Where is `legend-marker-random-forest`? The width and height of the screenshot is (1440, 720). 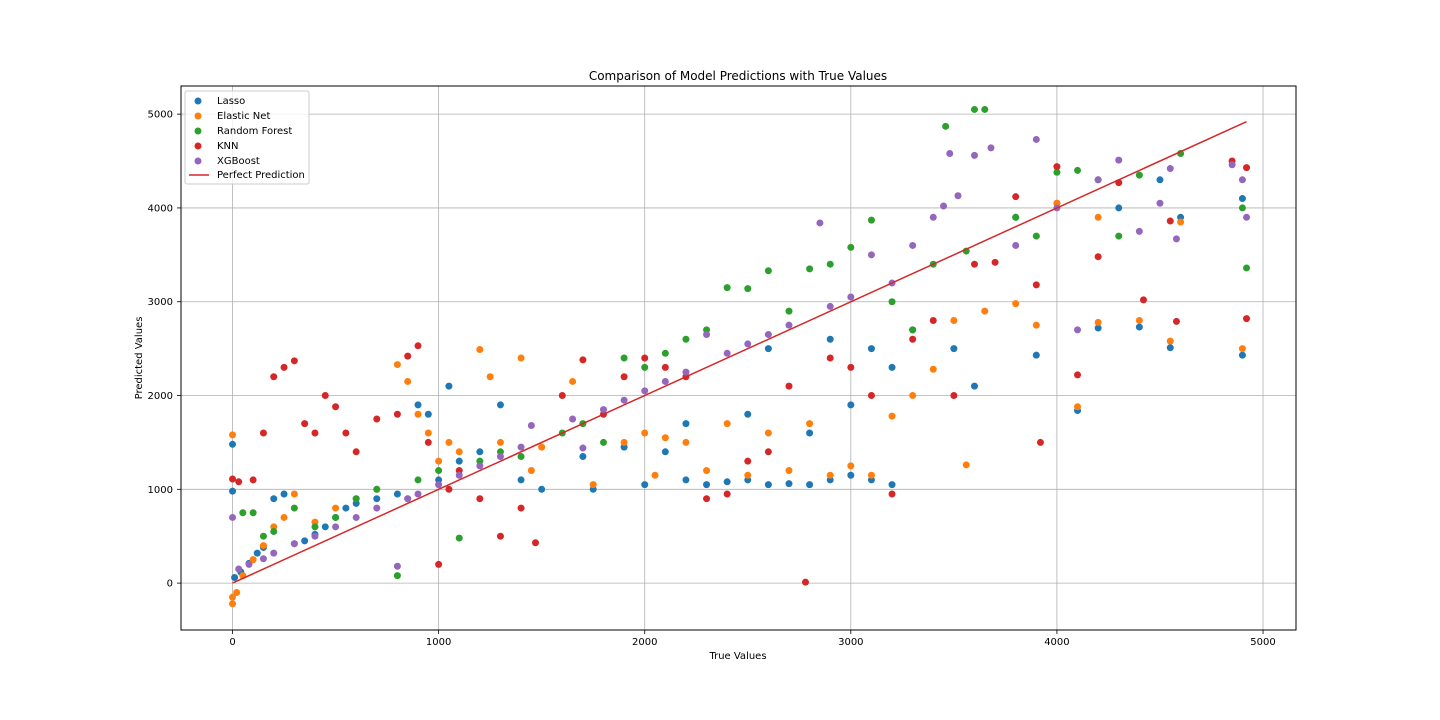 legend-marker-random-forest is located at coordinates (198, 131).